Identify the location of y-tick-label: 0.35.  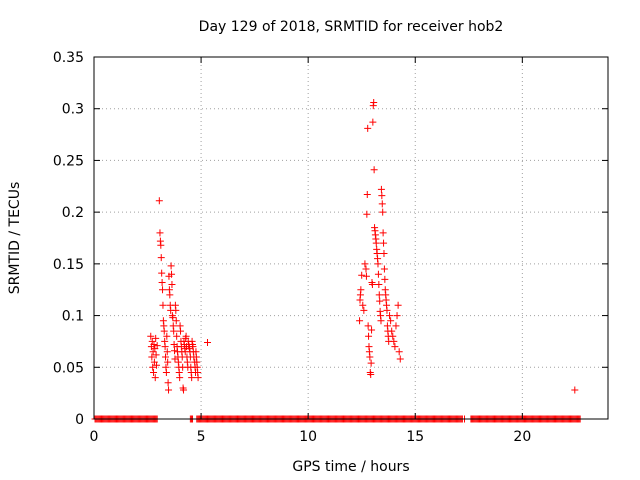
(68, 58).